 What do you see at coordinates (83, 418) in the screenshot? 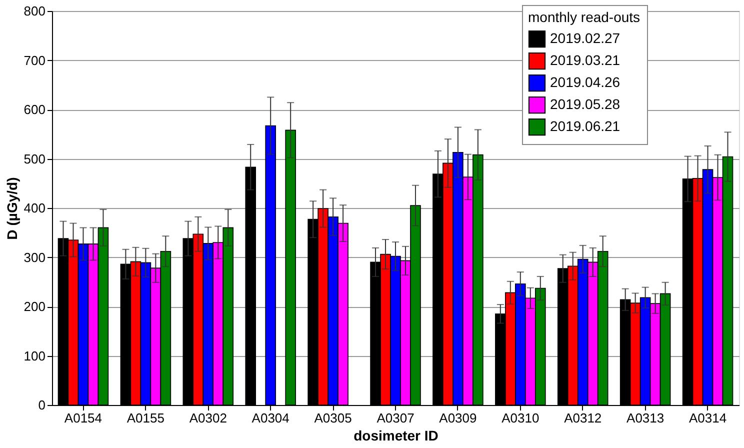
I see `x-tick-label: A0154` at bounding box center [83, 418].